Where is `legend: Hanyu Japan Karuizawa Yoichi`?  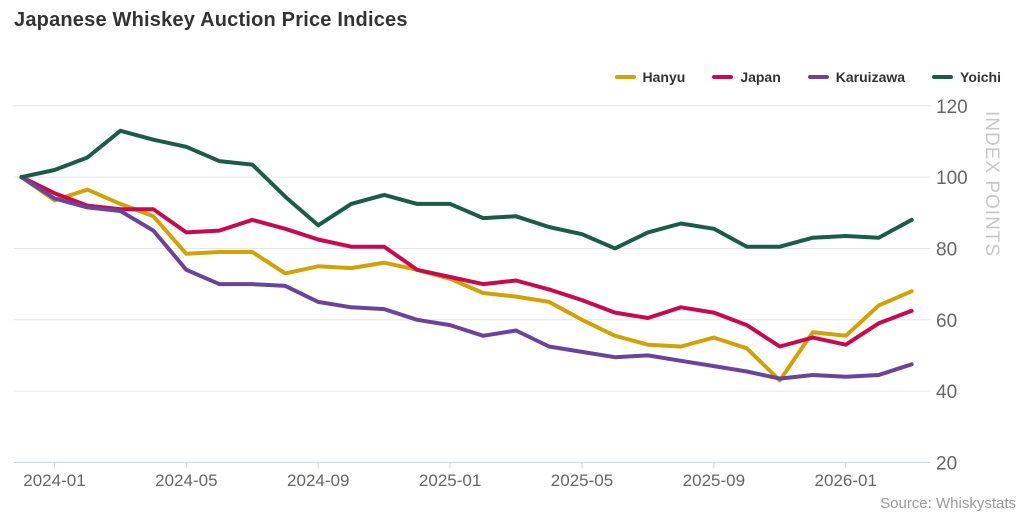
legend: Hanyu Japan Karuizawa Yoichi is located at coordinates (807, 77).